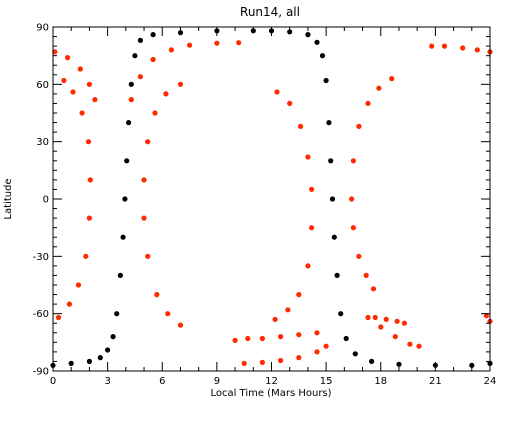 The height and width of the screenshot is (423, 512). Describe the element at coordinates (41, 314) in the screenshot. I see `y-tick-label-1: -60` at that location.